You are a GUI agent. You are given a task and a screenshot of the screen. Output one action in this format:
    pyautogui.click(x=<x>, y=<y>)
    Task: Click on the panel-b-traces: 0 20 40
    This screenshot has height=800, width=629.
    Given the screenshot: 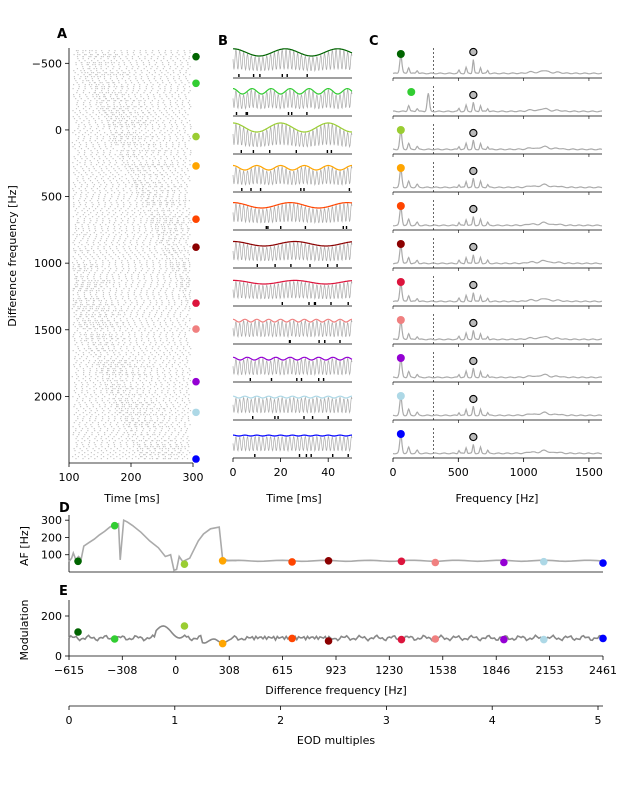 What is the action you would take?
    pyautogui.click(x=291, y=263)
    